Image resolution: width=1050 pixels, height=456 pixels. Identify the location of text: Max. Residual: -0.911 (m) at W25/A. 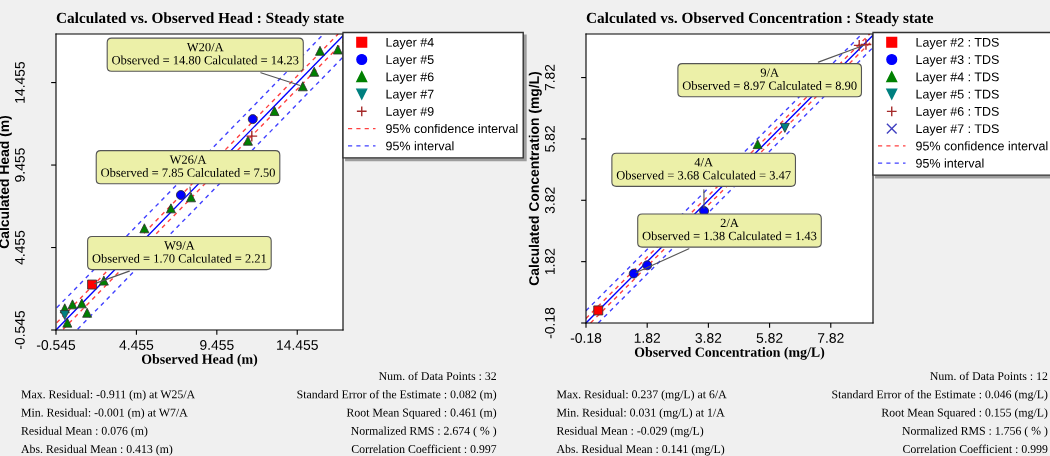
(108, 395).